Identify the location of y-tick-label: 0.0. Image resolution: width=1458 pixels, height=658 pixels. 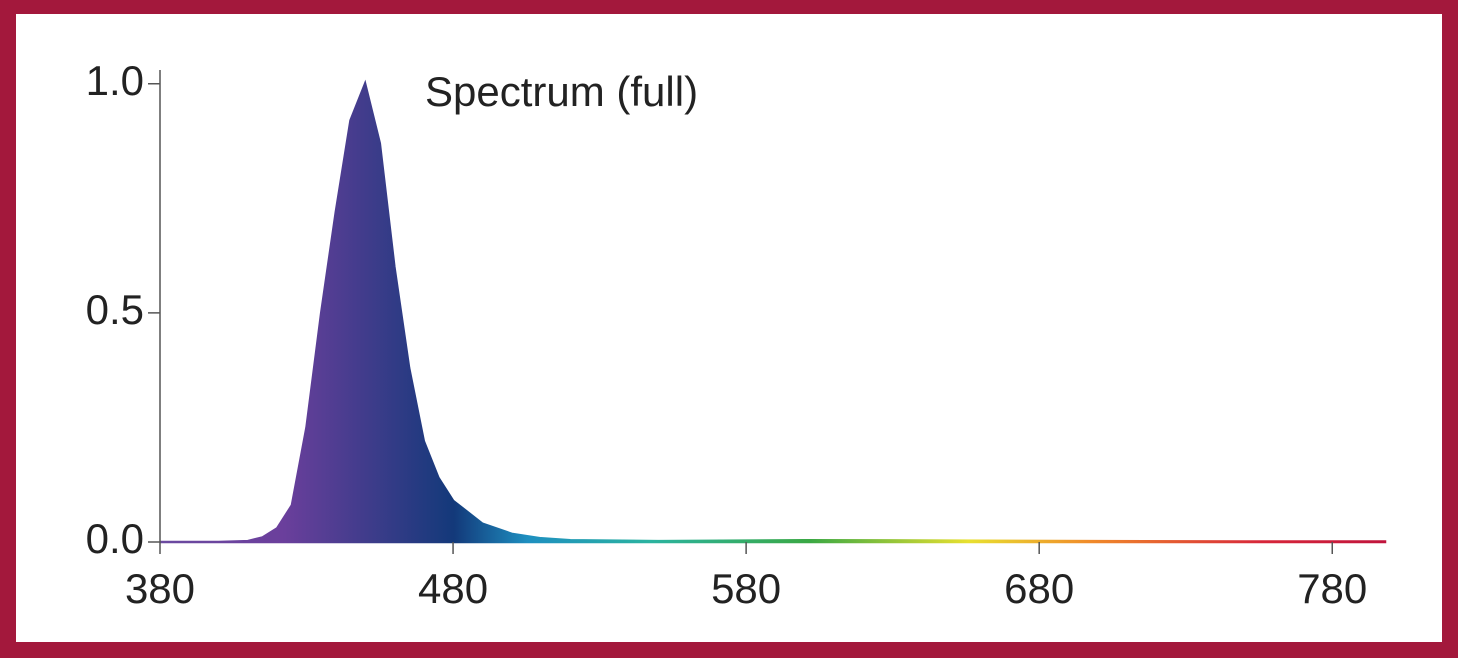
(115, 538).